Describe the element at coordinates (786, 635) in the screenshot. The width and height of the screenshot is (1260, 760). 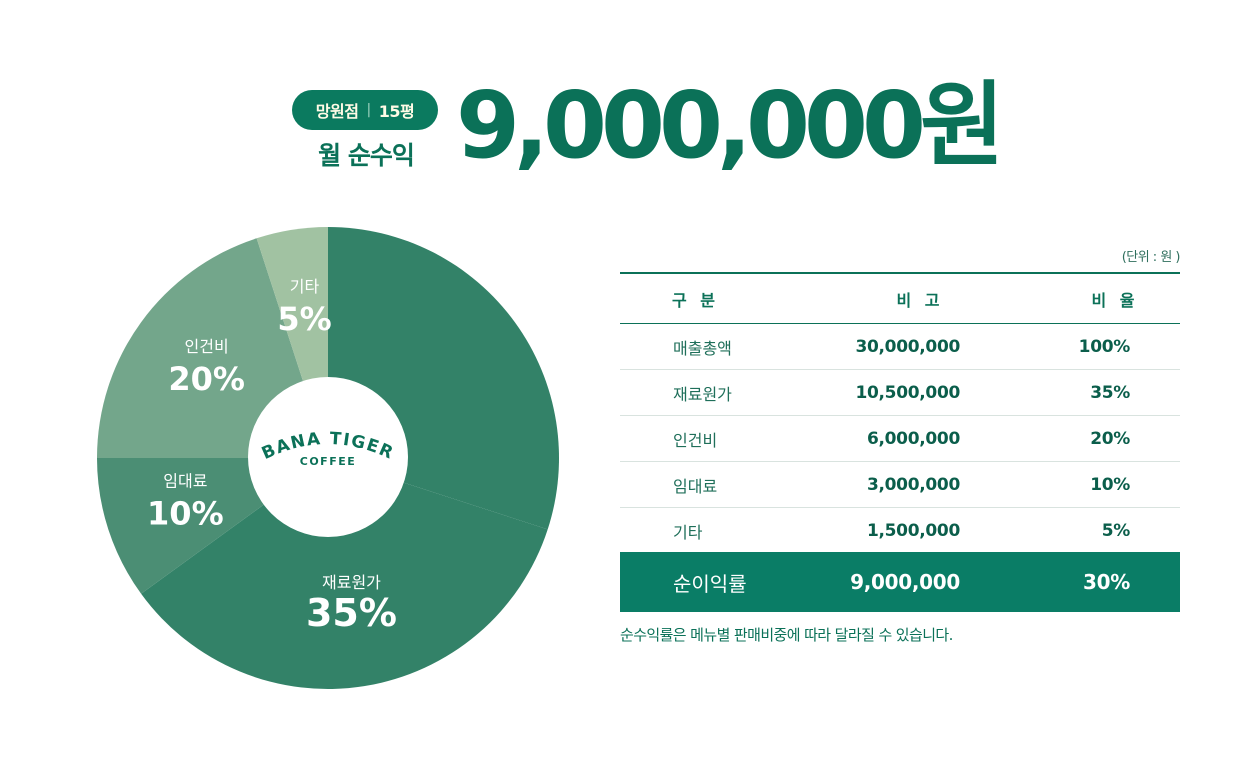
I see `footnote: 순수익률은 메뉴별 판매비중에 따라 달라질 수 있습니다.` at that location.